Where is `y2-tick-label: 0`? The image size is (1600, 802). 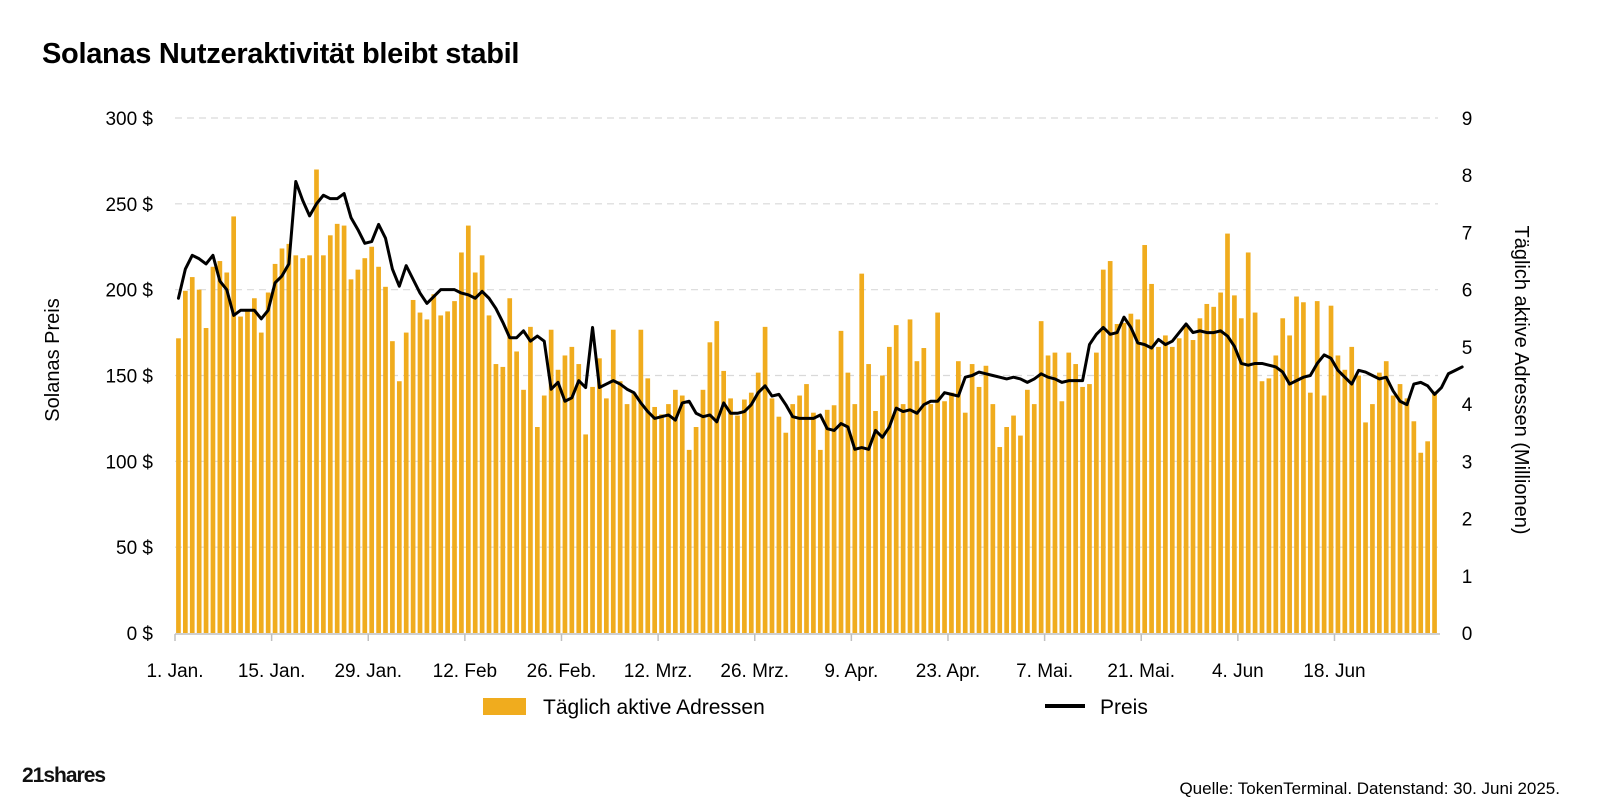 y2-tick-label: 0 is located at coordinates (1467, 634).